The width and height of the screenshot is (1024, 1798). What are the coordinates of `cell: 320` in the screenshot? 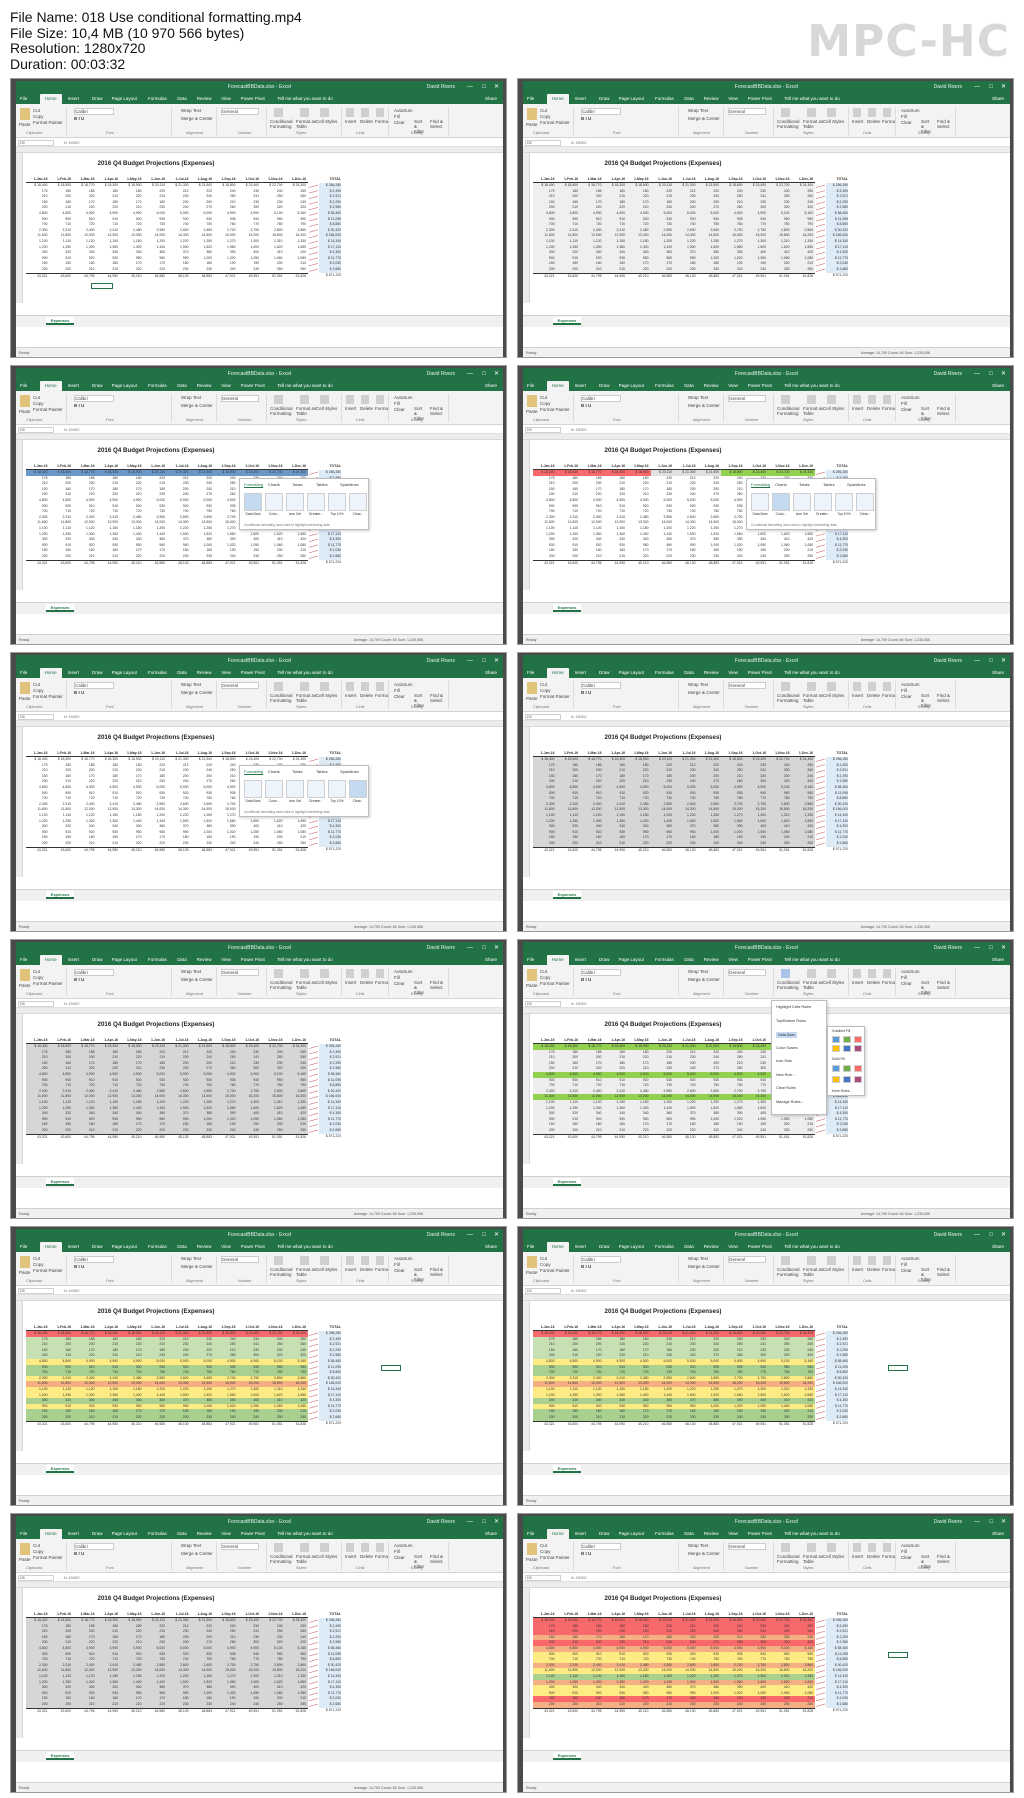 It's located at (803, 782).